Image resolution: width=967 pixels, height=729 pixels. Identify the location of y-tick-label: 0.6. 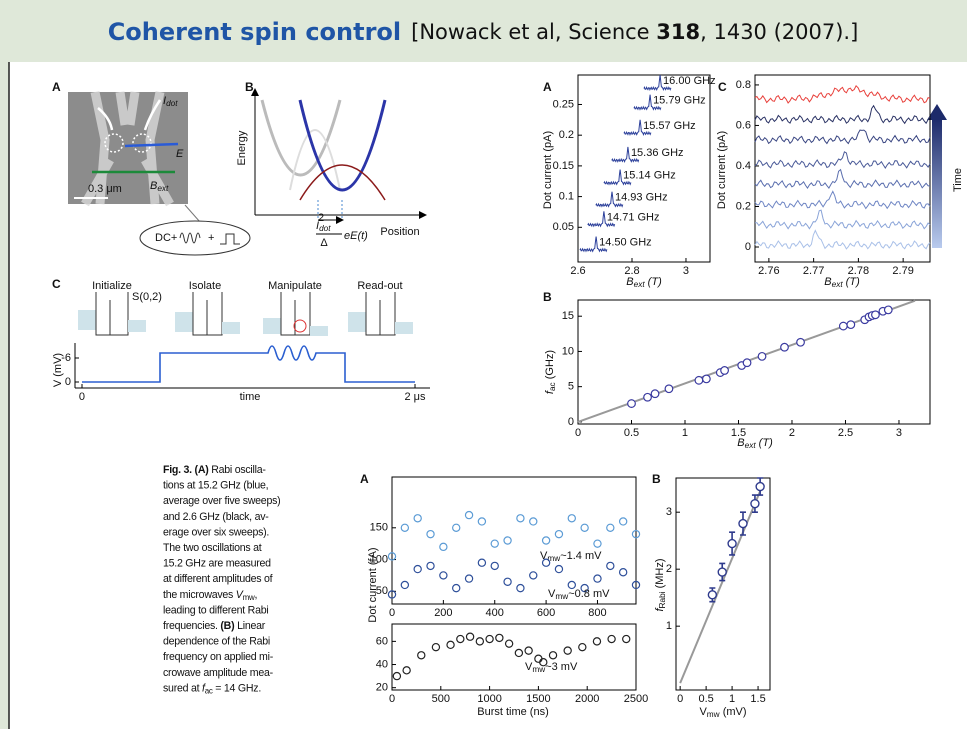
(743, 125).